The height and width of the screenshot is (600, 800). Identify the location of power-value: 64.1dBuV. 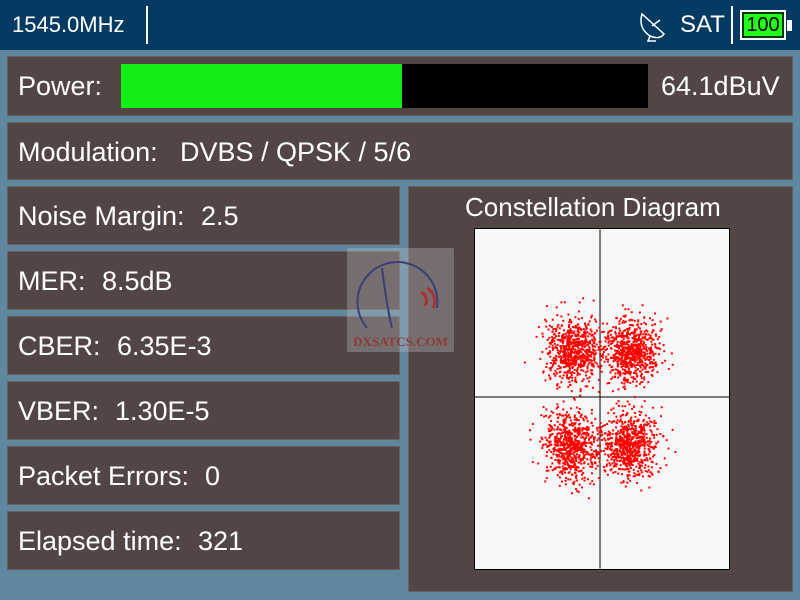
(720, 86).